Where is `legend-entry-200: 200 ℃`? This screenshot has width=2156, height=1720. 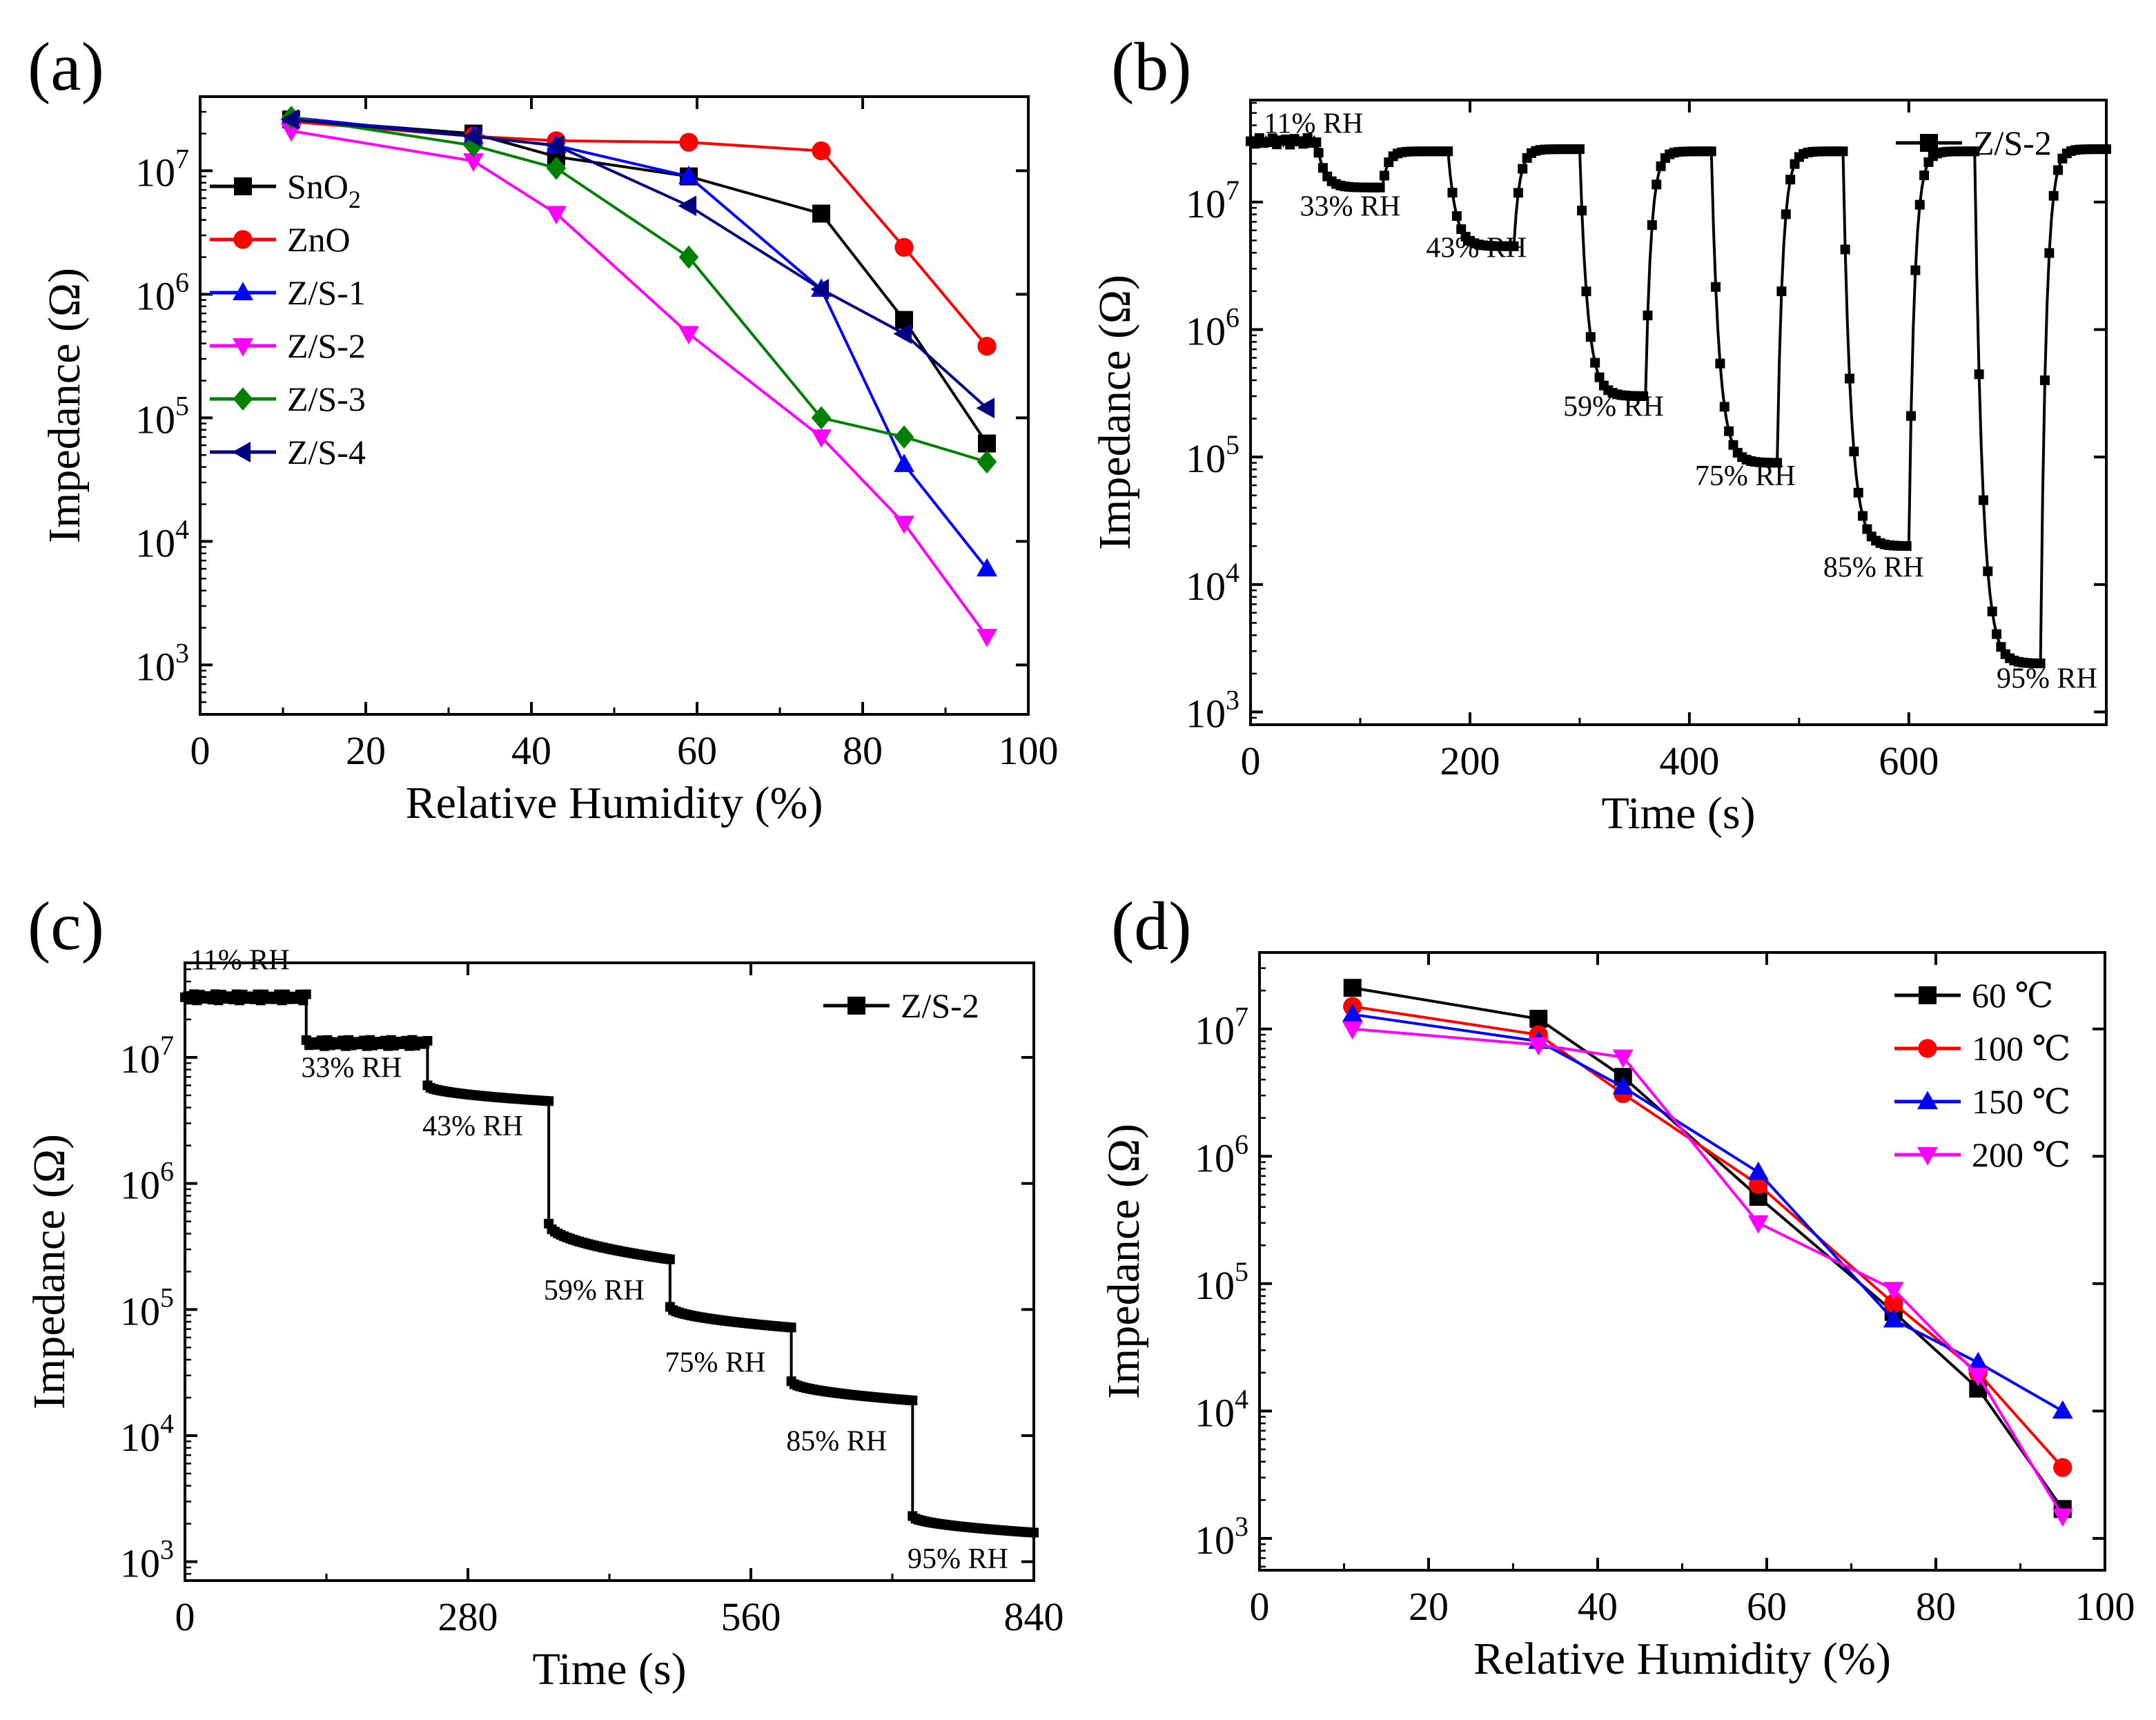 legend-entry-200: 200 ℃ is located at coordinates (2021, 1154).